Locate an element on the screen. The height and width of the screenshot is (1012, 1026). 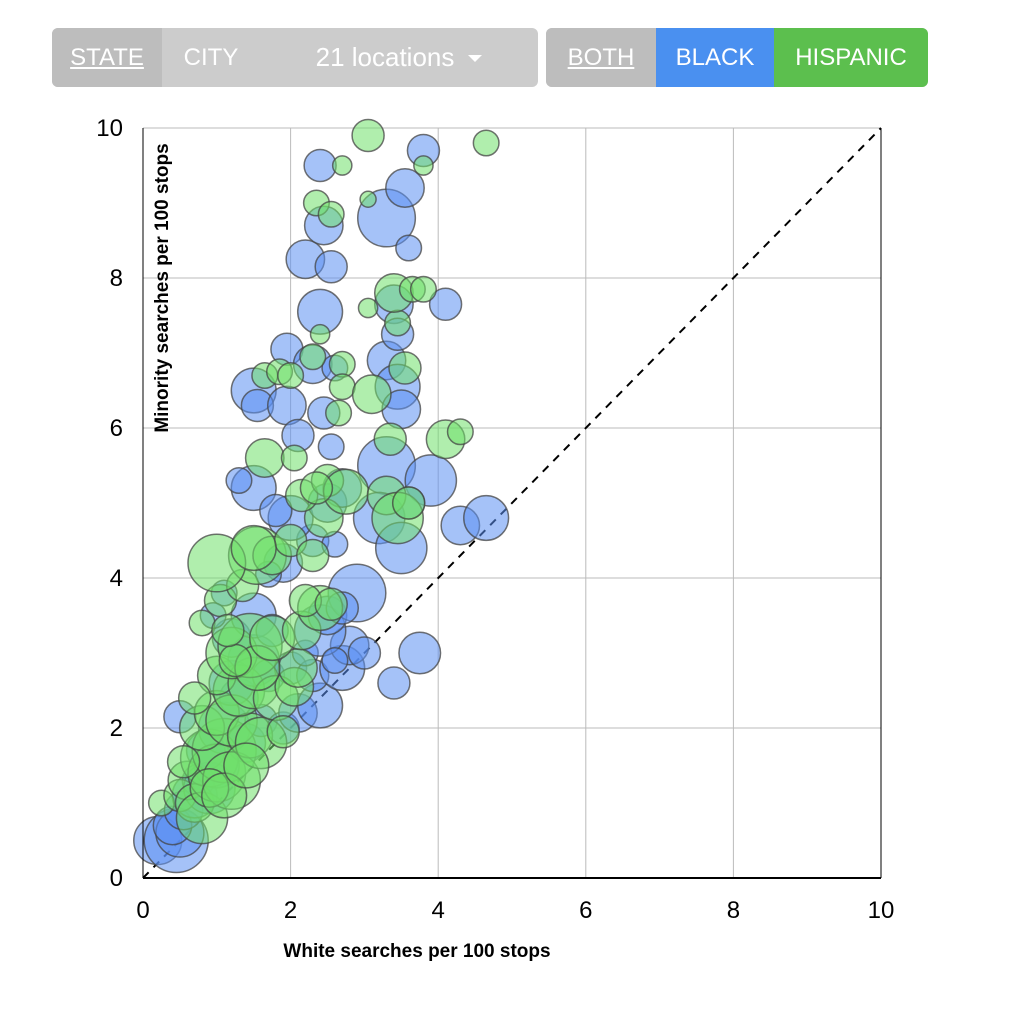
locations-dropdown-label: 21 locations is located at coordinates (385, 57).